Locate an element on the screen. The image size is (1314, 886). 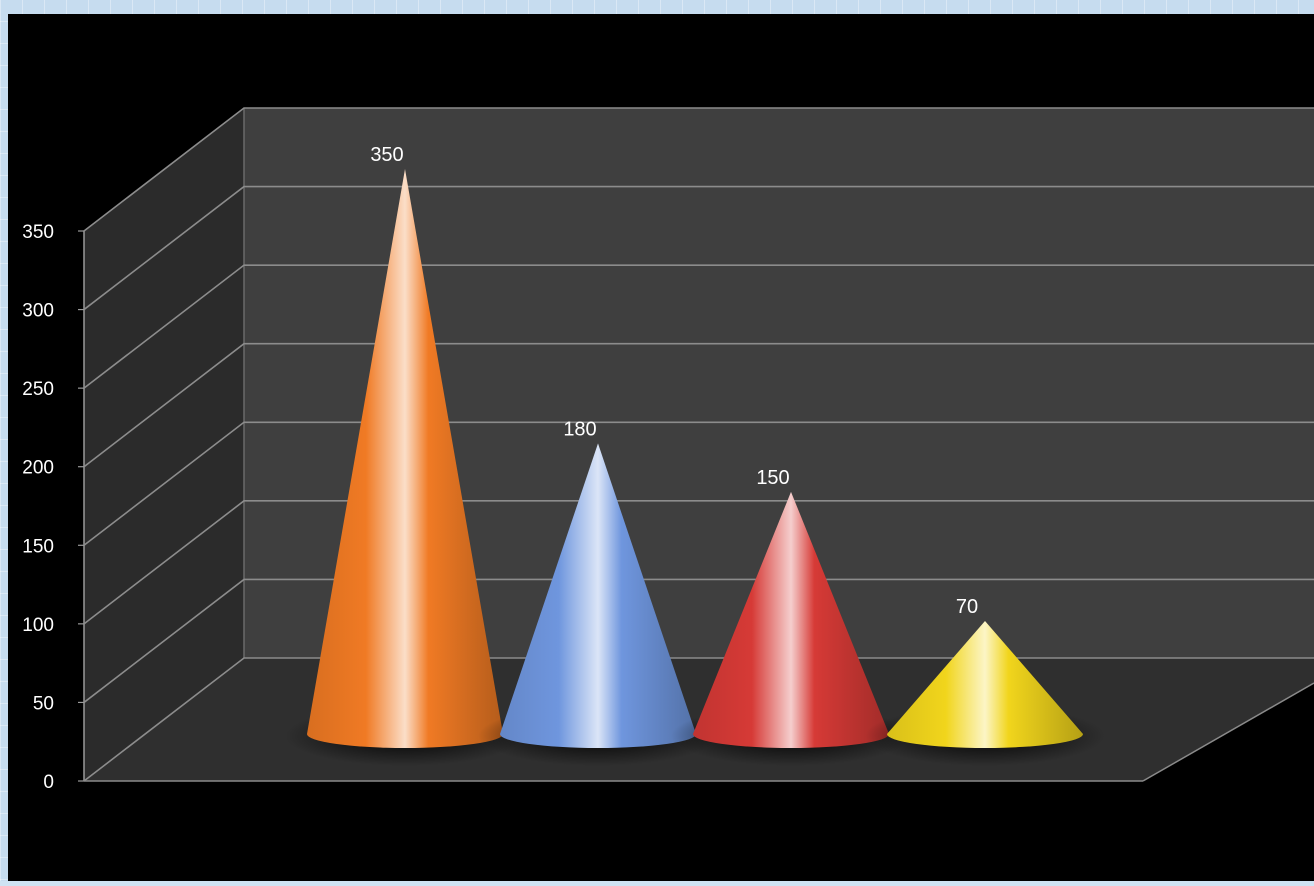
data-label: 350 is located at coordinates (386, 155).